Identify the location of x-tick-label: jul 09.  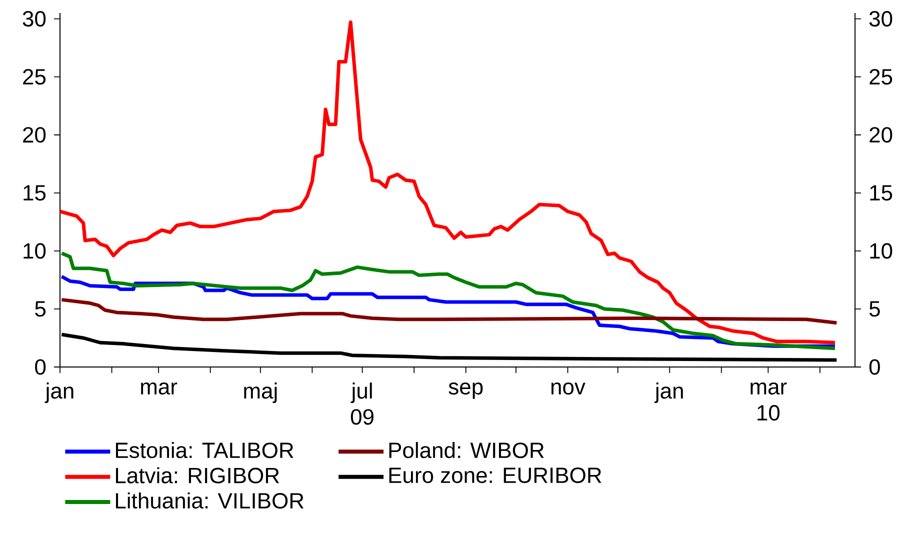
(362, 403).